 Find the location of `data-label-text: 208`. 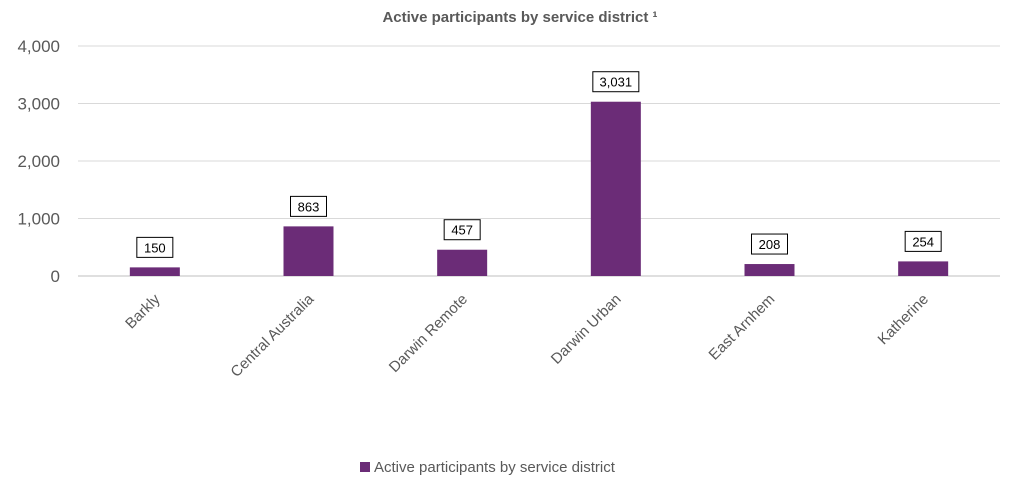

data-label-text: 208 is located at coordinates (770, 244).